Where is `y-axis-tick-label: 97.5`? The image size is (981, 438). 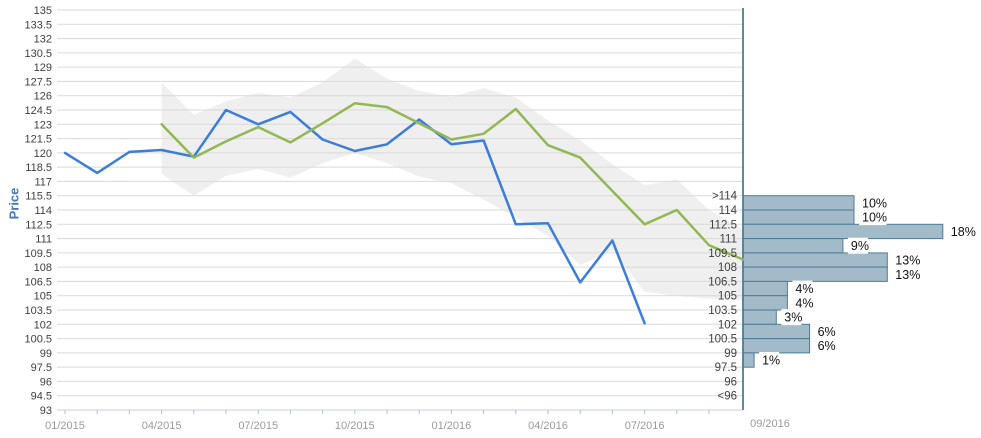
y-axis-tick-label: 97.5 is located at coordinates (41, 368).